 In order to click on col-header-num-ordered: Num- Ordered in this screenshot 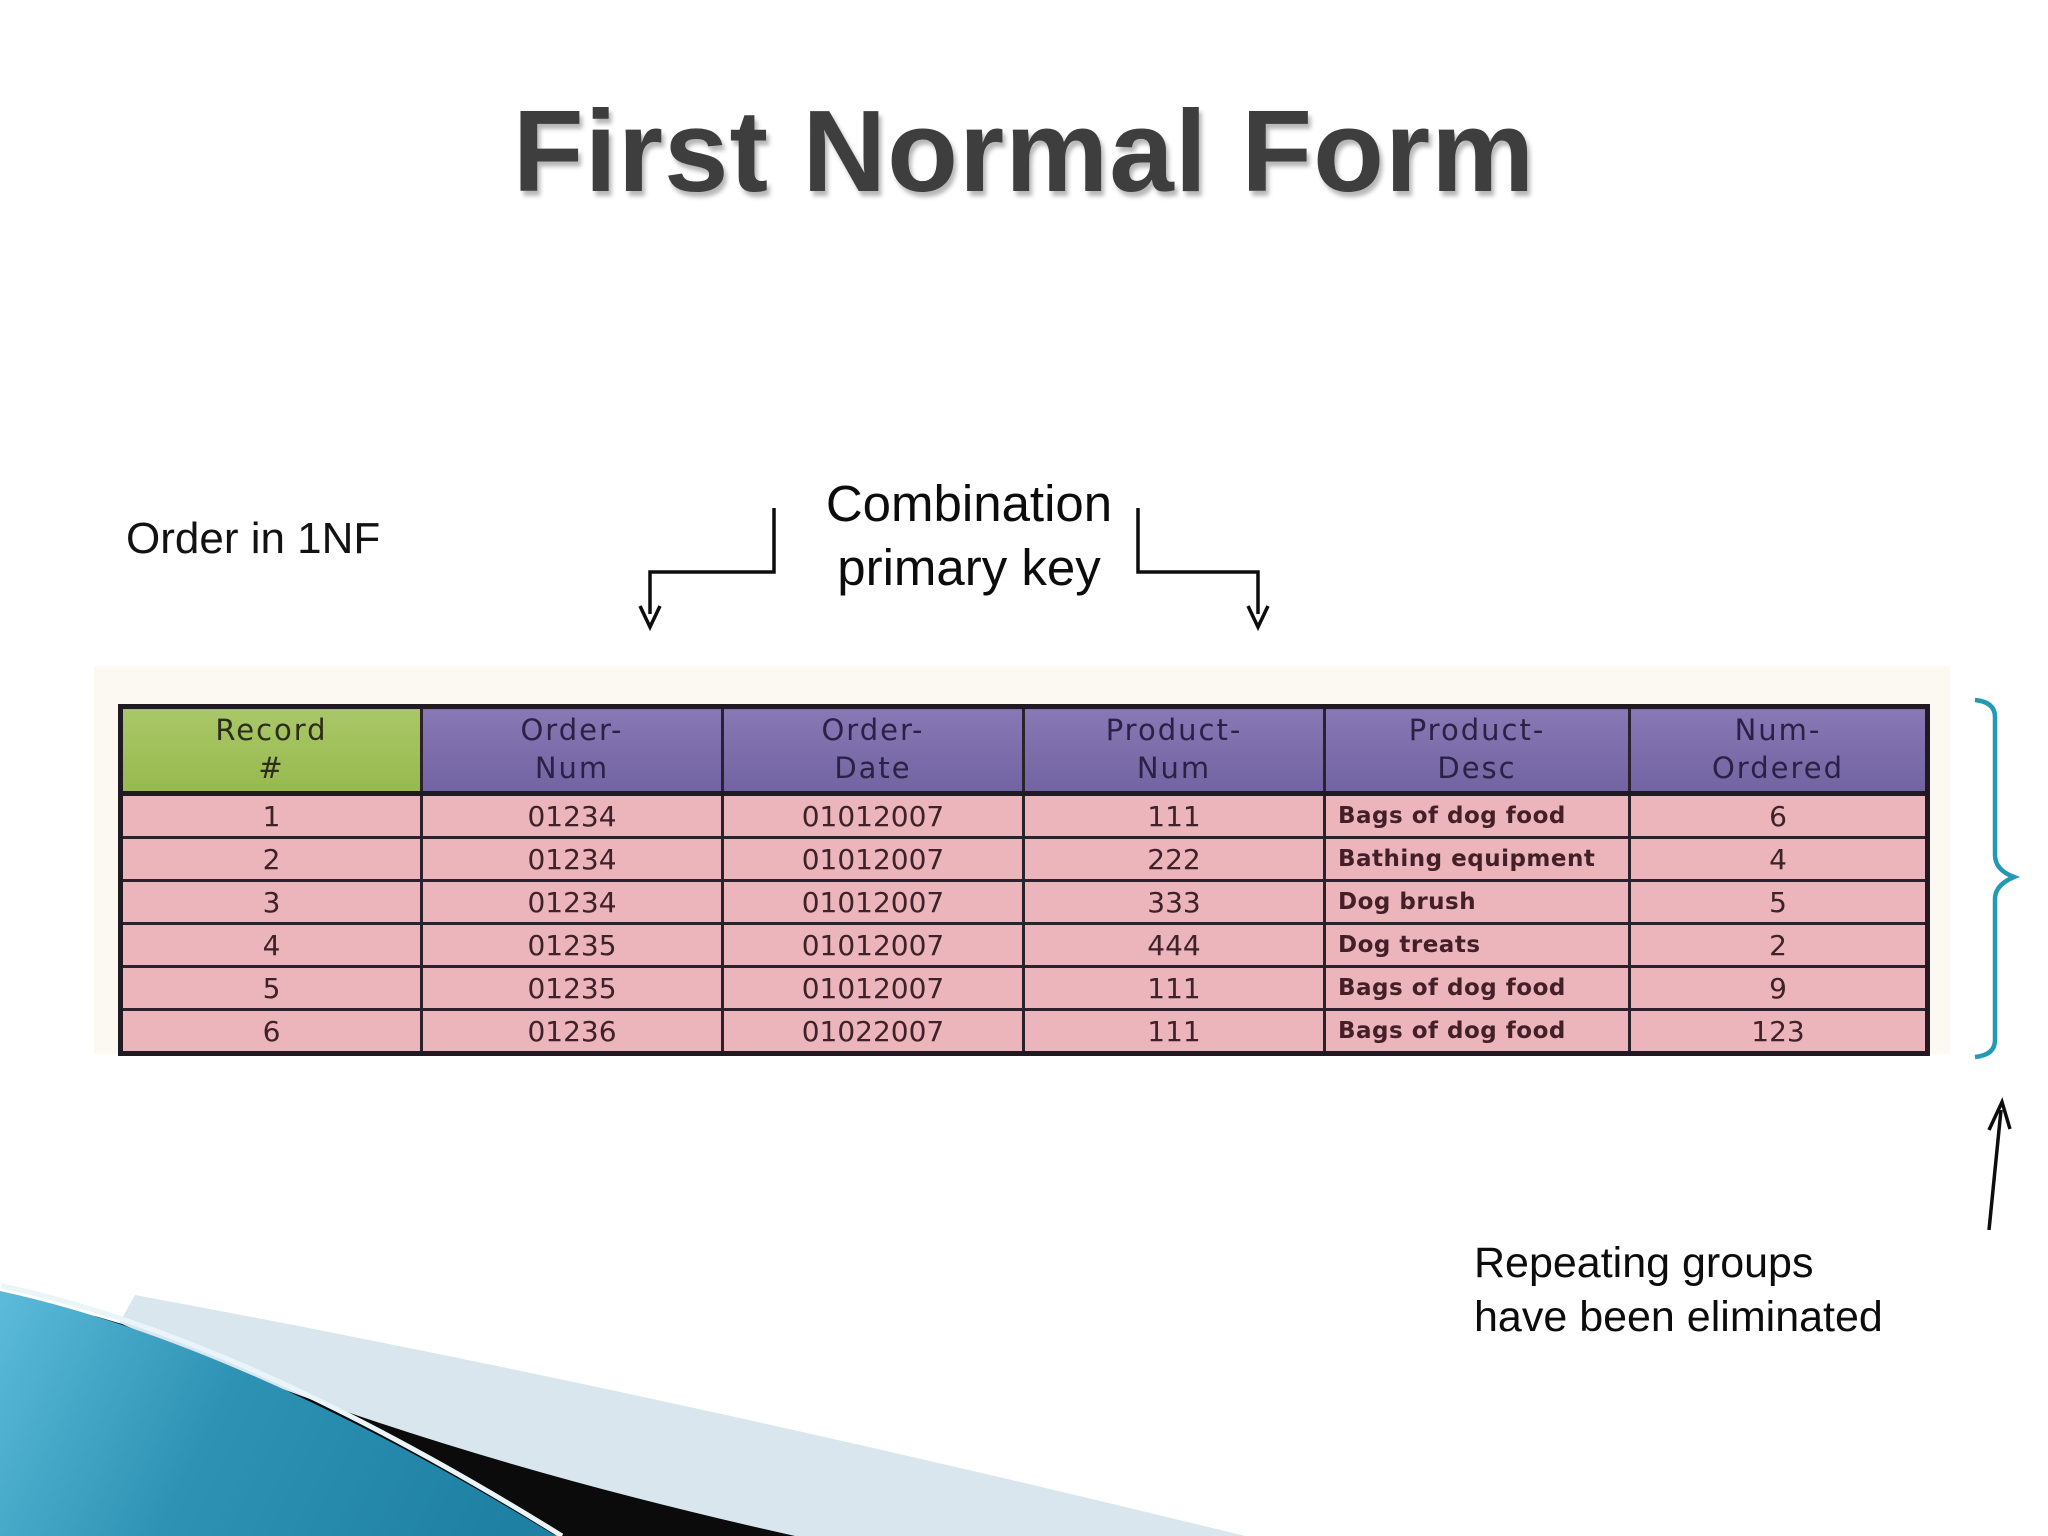, I will do `click(1778, 750)`.